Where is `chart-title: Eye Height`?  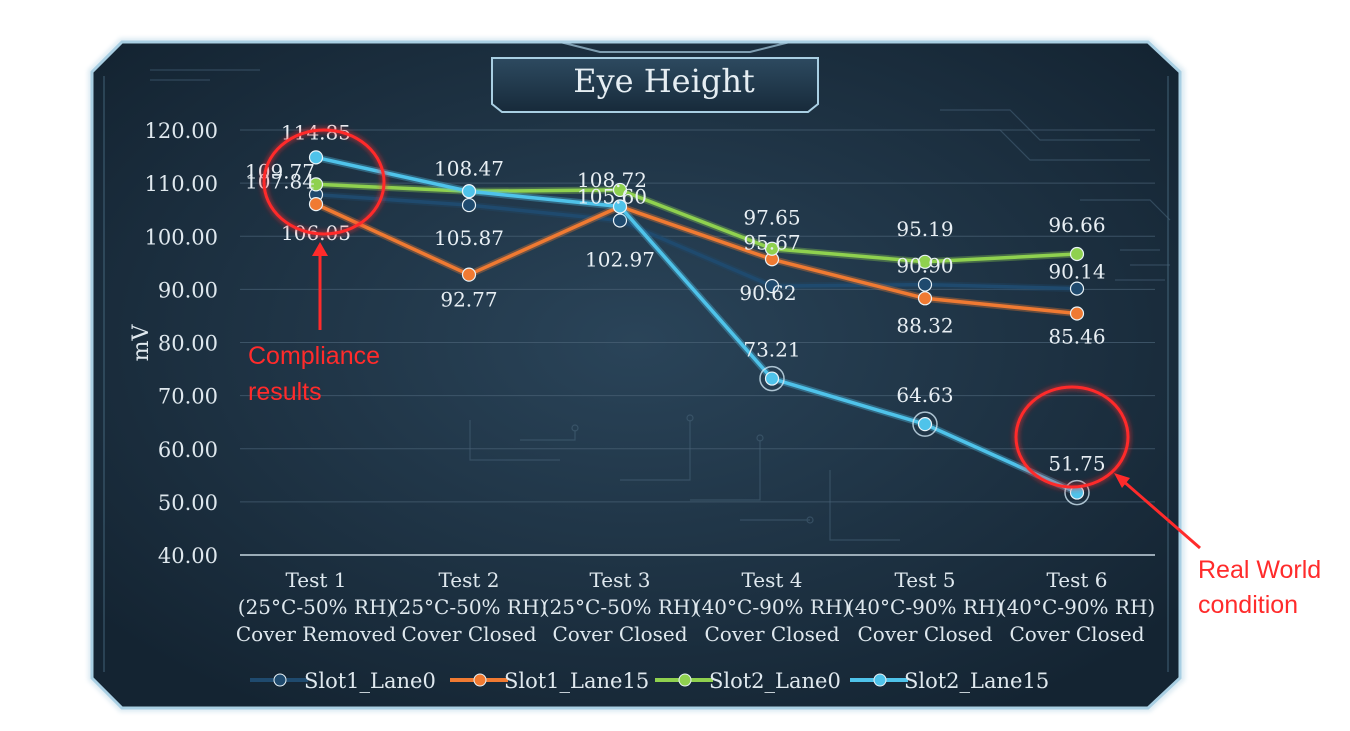
chart-title: Eye Height is located at coordinates (664, 81).